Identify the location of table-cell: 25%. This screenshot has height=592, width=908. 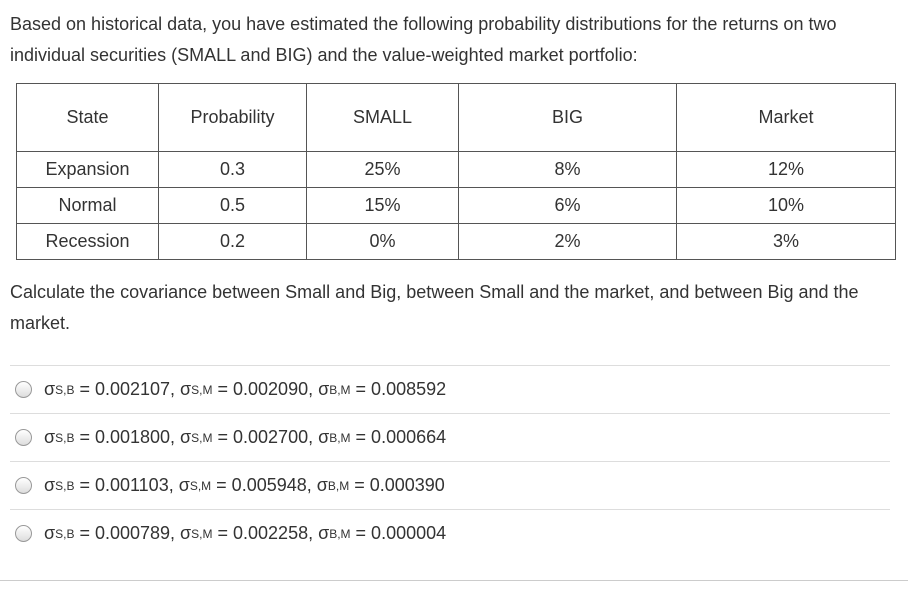
(382, 169).